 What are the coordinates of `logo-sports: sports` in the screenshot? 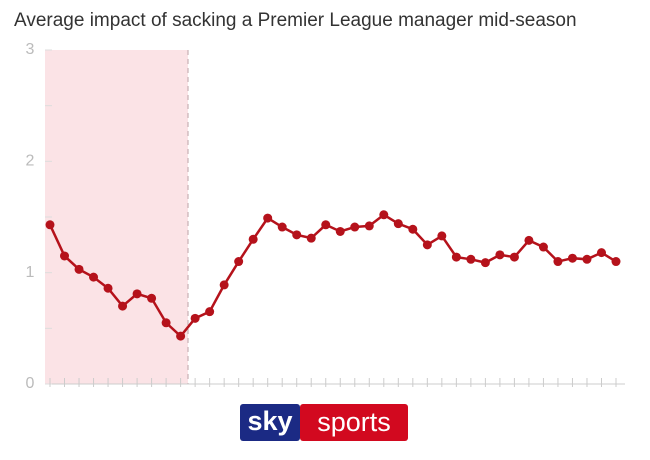 It's located at (354, 422).